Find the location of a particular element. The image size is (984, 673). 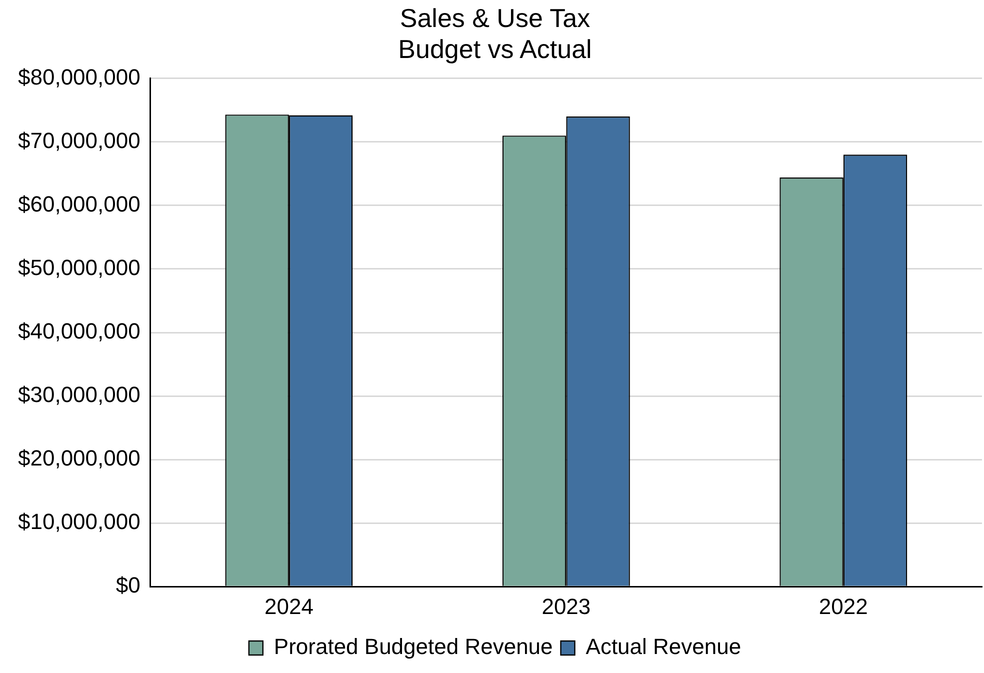

y-tick-label: $10,000,000 is located at coordinates (79, 521).